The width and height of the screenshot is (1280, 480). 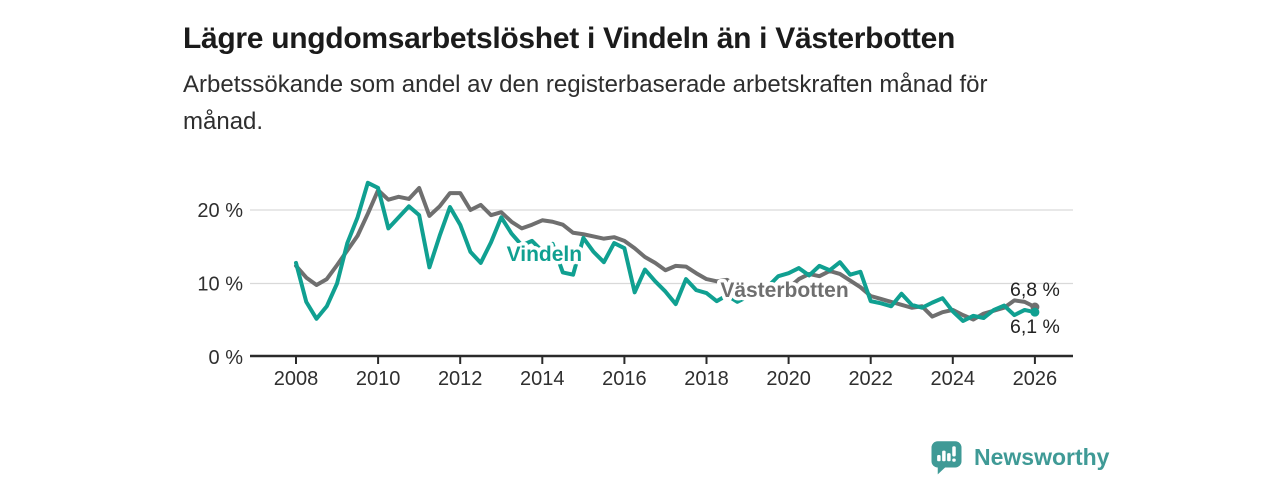 I want to click on x-axis-tick-label: 2024, so click(x=953, y=379).